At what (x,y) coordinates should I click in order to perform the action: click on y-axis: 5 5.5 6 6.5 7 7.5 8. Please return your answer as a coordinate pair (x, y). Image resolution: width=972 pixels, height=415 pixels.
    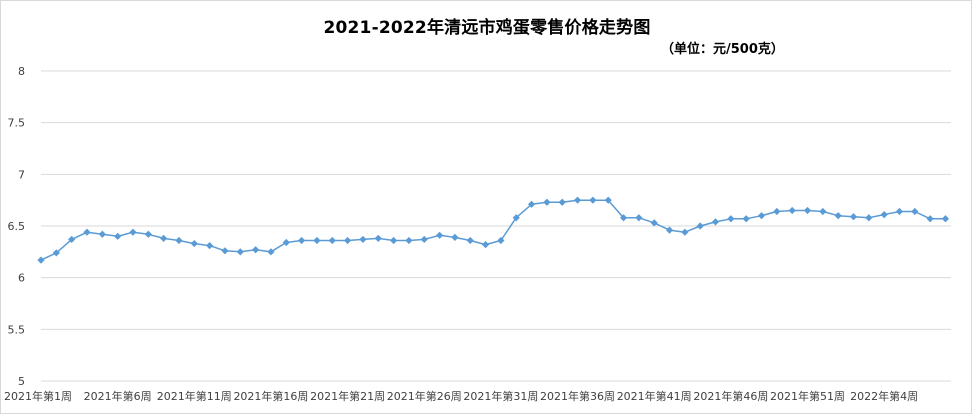
    Looking at the image, I should click on (17, 226).